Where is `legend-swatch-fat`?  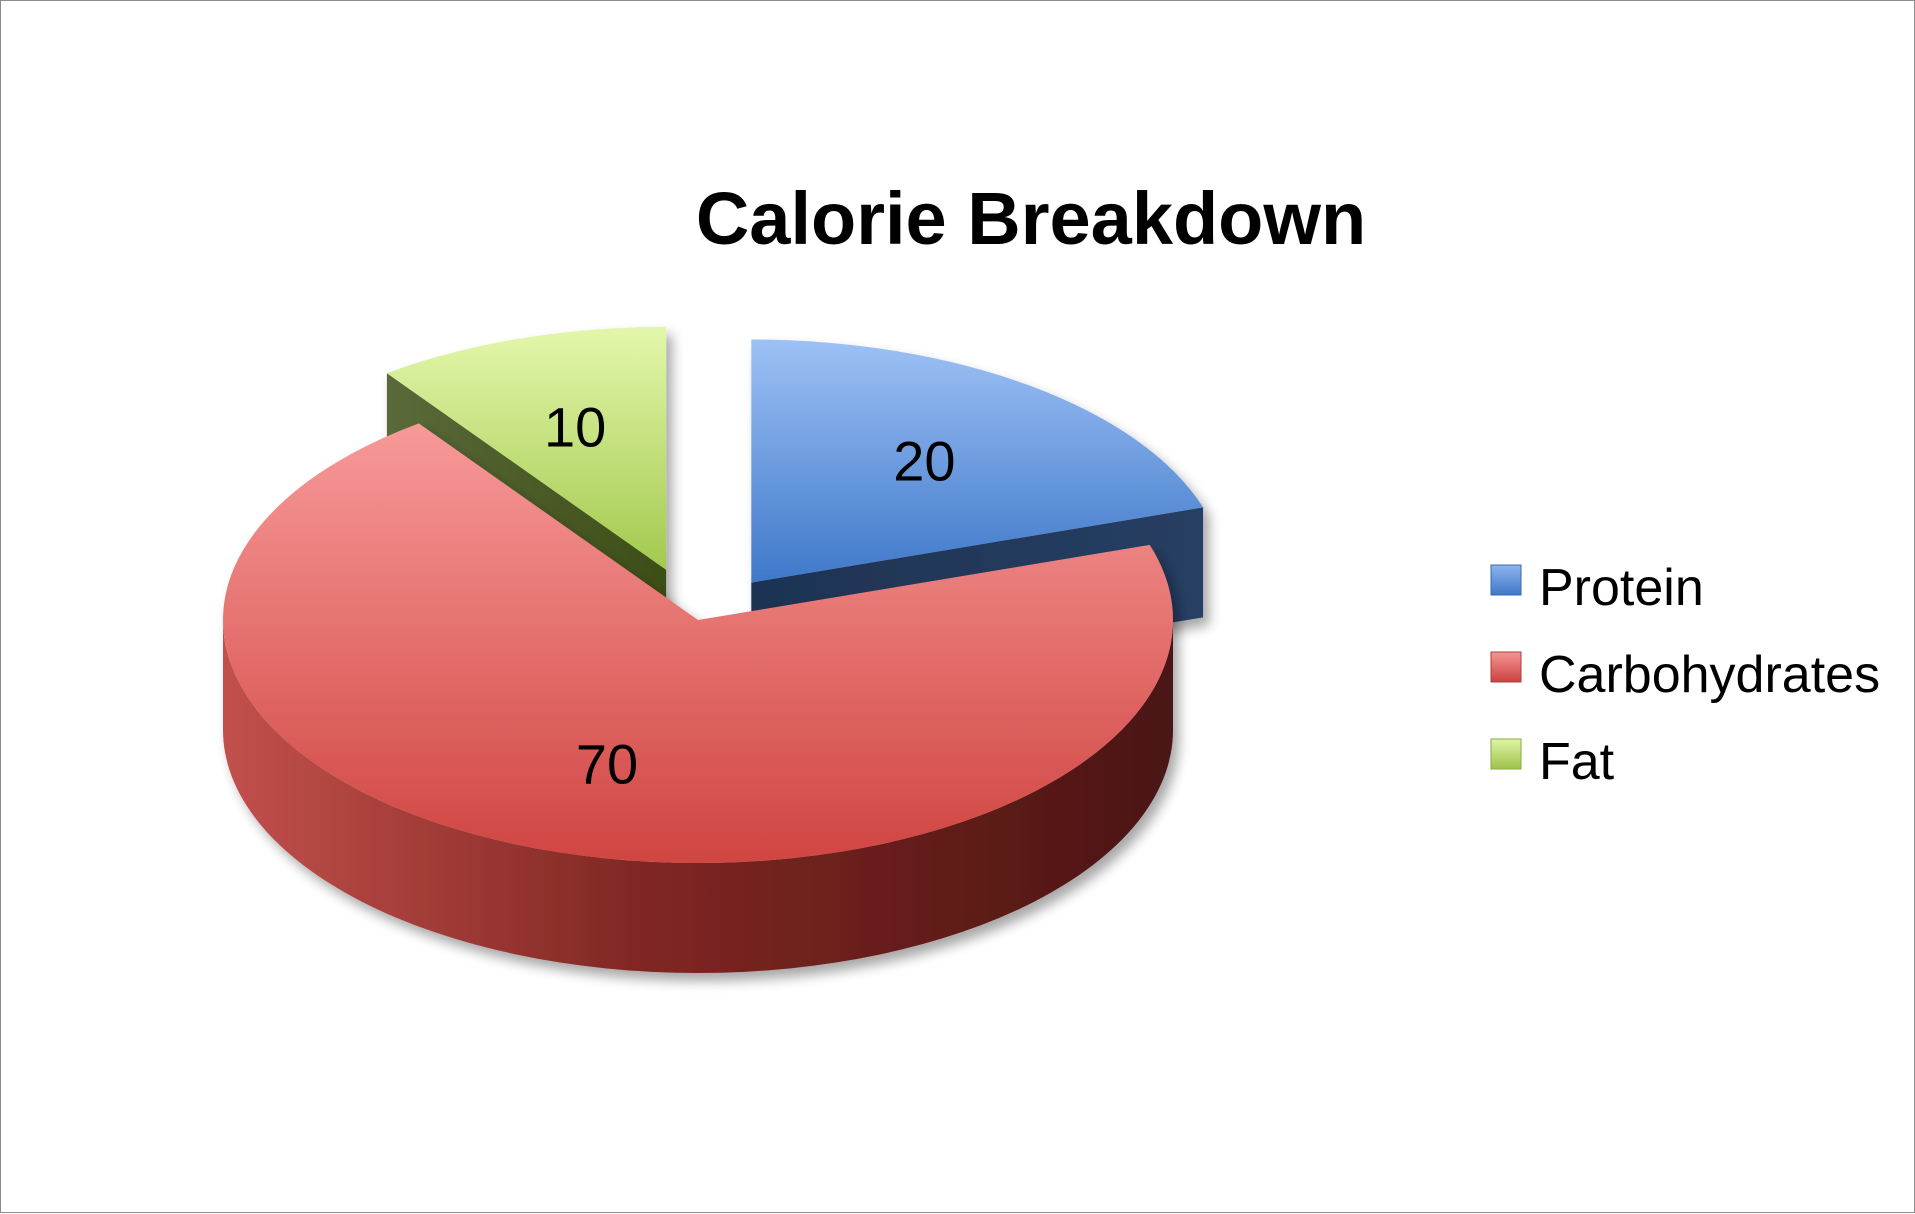
legend-swatch-fat is located at coordinates (1506, 754).